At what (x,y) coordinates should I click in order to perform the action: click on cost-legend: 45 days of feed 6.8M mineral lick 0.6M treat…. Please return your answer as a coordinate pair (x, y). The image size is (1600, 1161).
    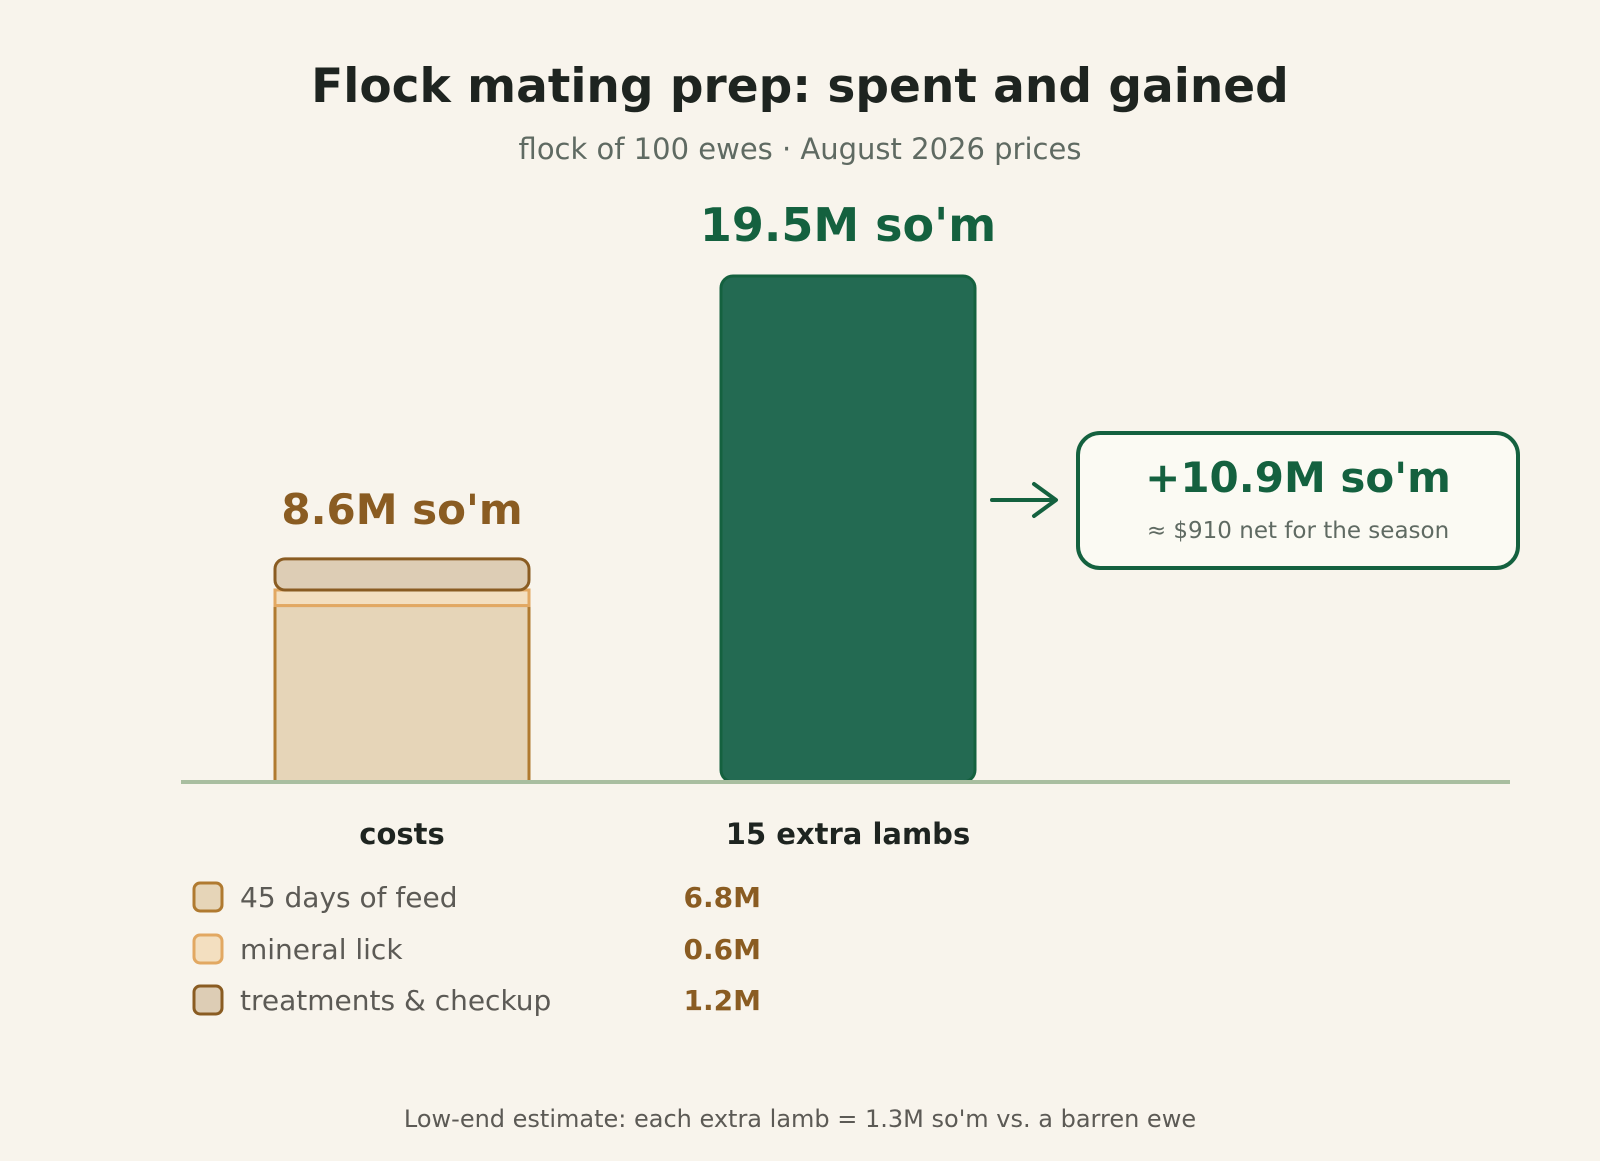
    Looking at the image, I should click on (476, 949).